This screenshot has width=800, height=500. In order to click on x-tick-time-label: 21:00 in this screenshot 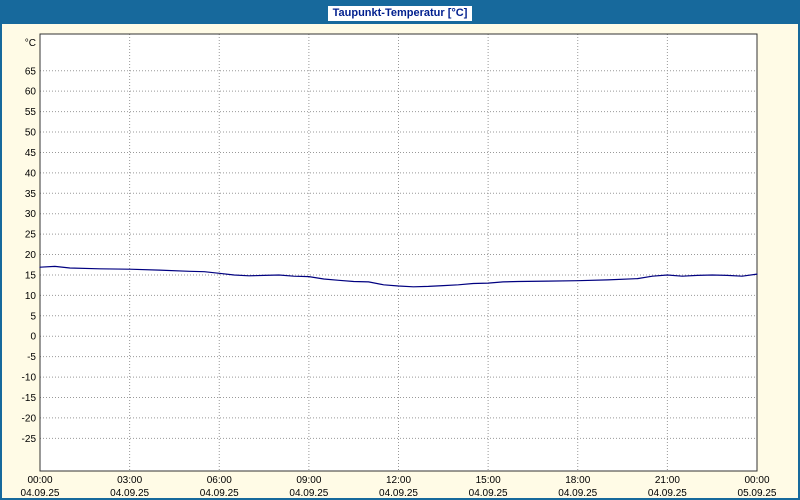, I will do `click(667, 480)`.